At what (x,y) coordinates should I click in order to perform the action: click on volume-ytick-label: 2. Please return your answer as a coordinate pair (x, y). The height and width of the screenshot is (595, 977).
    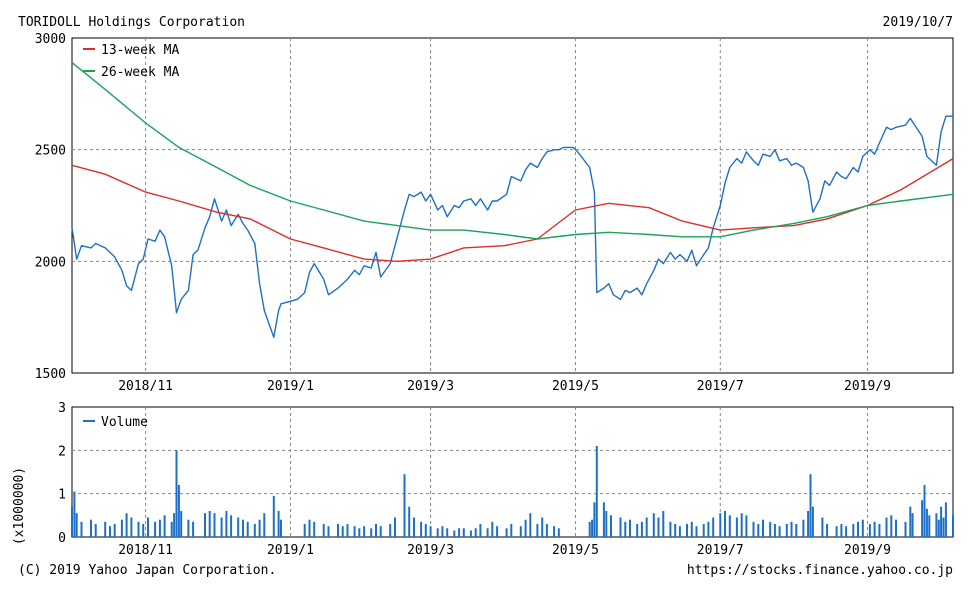
    Looking at the image, I should click on (62, 451).